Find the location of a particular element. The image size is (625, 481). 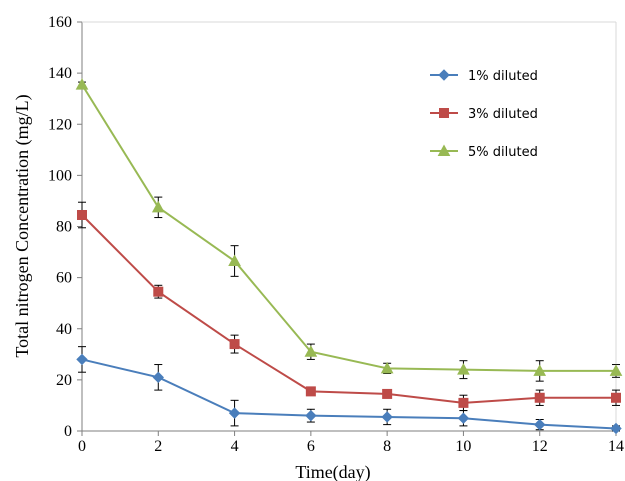

y-tick-label: 160 is located at coordinates (60, 22).